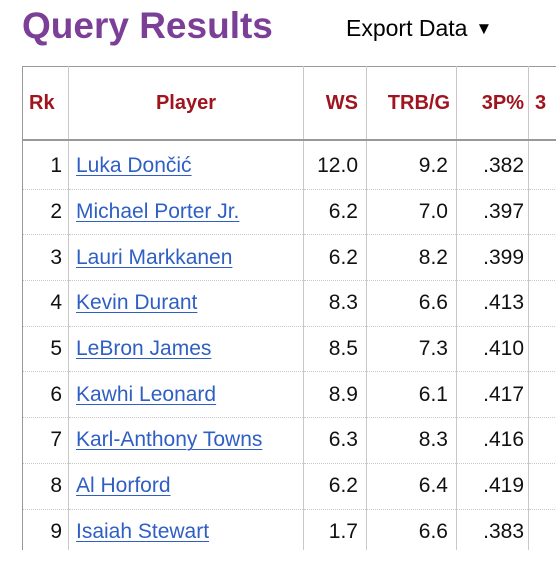 This screenshot has height=582, width=556. I want to click on rank-cell: 8, so click(45, 486).